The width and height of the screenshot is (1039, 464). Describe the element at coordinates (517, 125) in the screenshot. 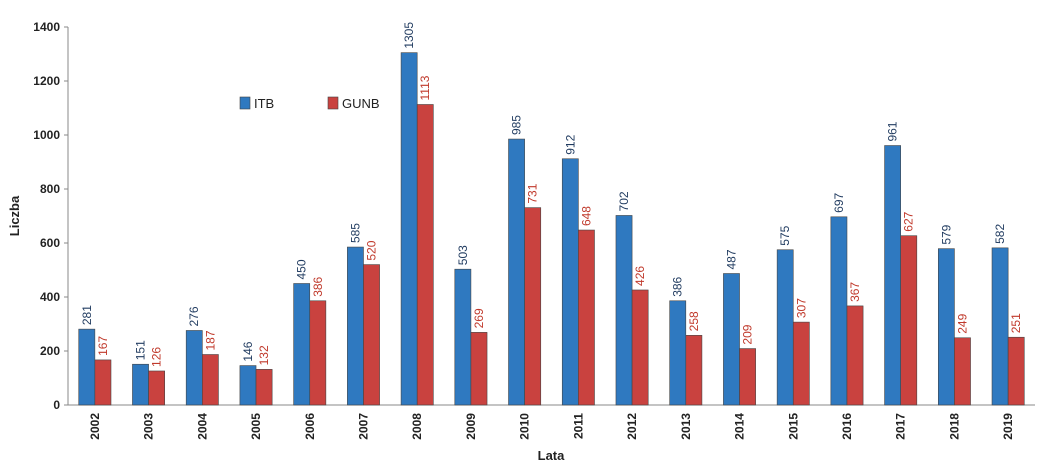

I see `data-label: 985` at that location.